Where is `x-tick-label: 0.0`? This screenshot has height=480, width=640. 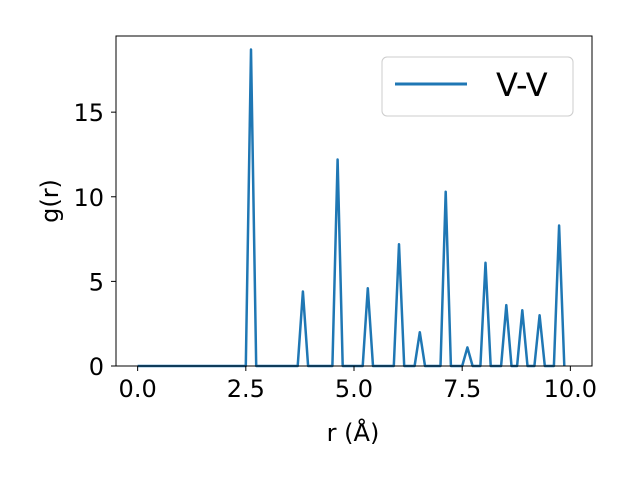
x-tick-label: 0.0 is located at coordinates (138, 389).